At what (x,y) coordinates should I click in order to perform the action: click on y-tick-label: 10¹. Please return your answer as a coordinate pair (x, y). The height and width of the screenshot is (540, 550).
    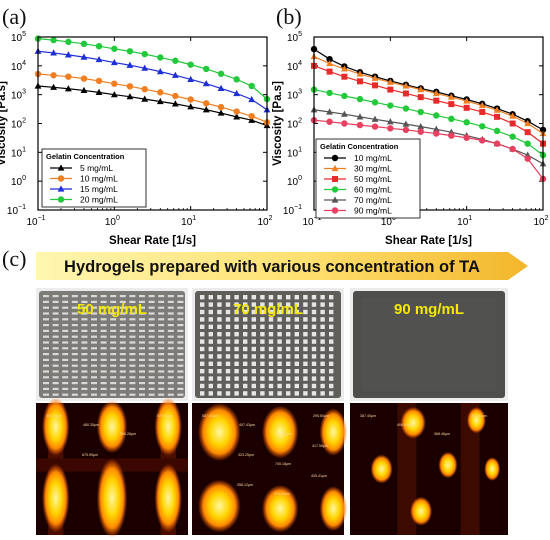
    Looking at the image, I should click on (18, 152).